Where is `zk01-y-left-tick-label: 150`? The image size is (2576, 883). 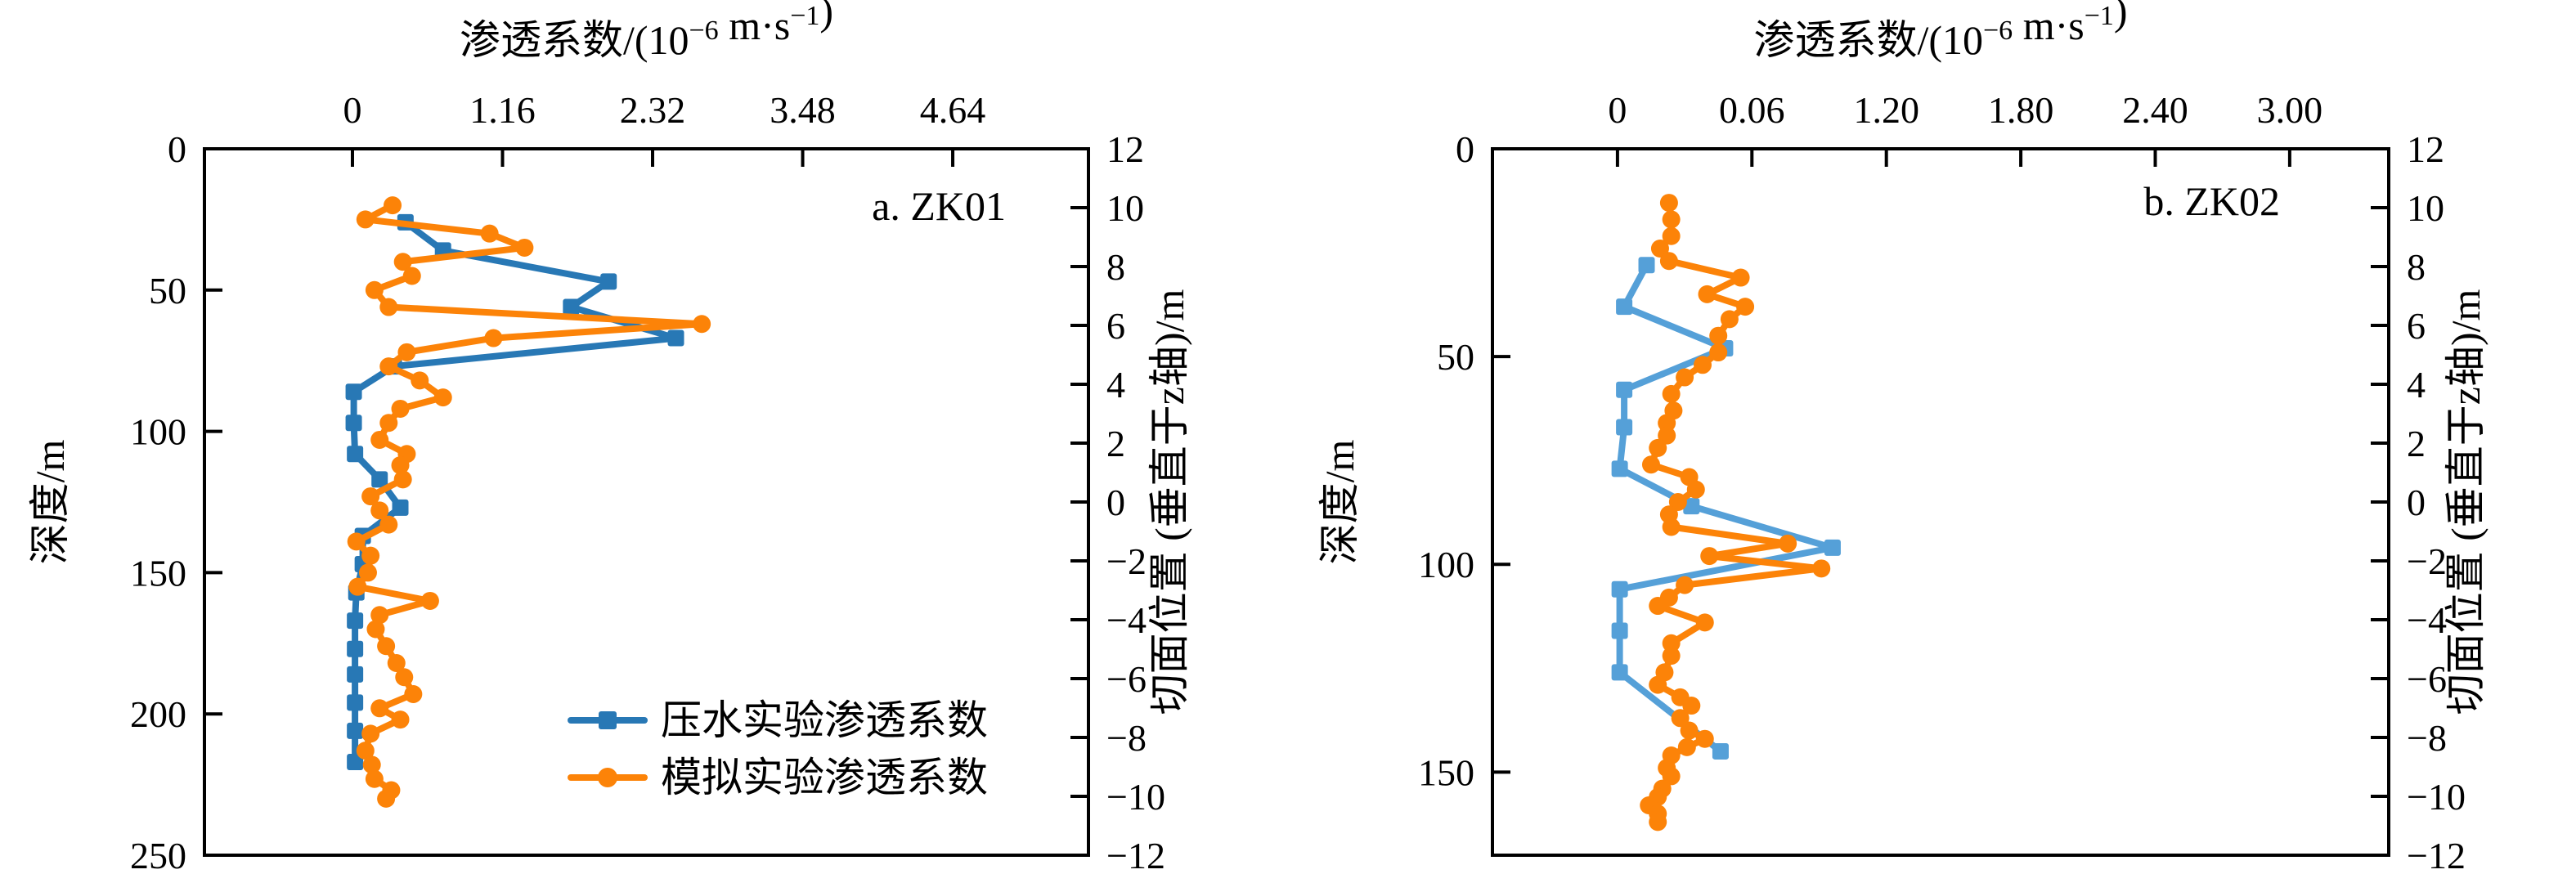 zk01-y-left-tick-label: 150 is located at coordinates (158, 573).